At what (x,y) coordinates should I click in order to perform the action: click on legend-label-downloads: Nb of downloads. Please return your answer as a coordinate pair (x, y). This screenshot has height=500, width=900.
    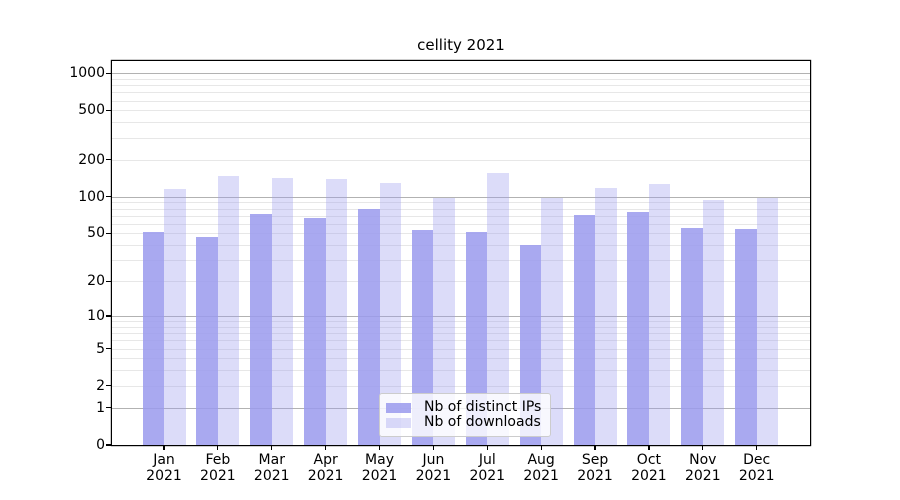
    Looking at the image, I should click on (482, 422).